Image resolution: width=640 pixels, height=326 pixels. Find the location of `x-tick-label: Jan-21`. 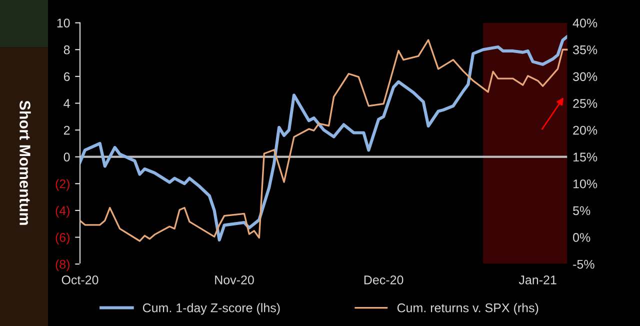

x-tick-label: Jan-21 is located at coordinates (537, 280).